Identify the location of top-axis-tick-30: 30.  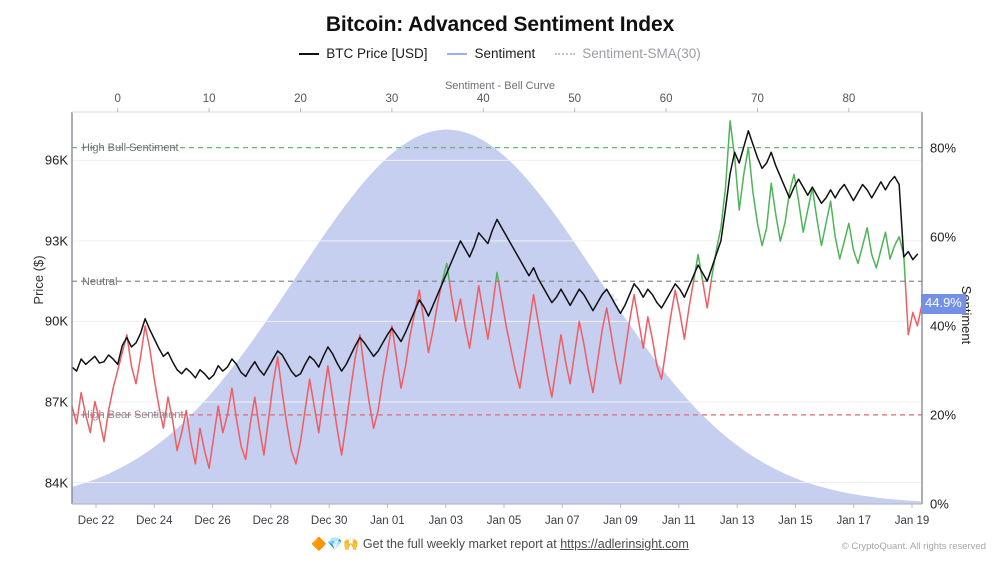
(392, 99).